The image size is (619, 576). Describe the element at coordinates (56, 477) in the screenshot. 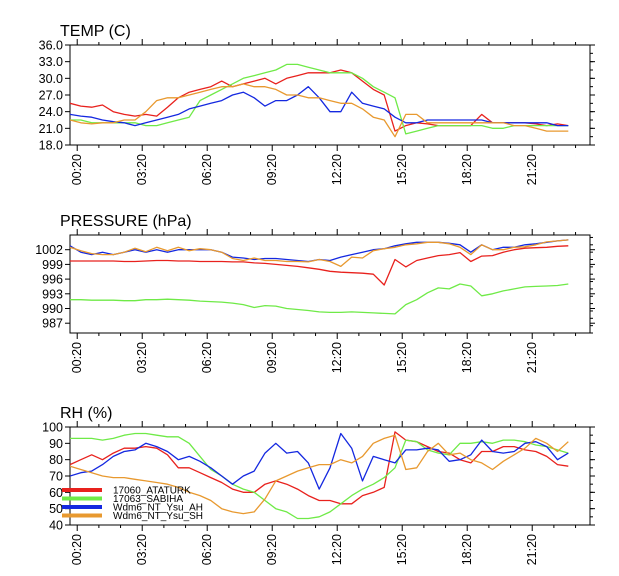

I see `rh-ytick-label: 70` at that location.